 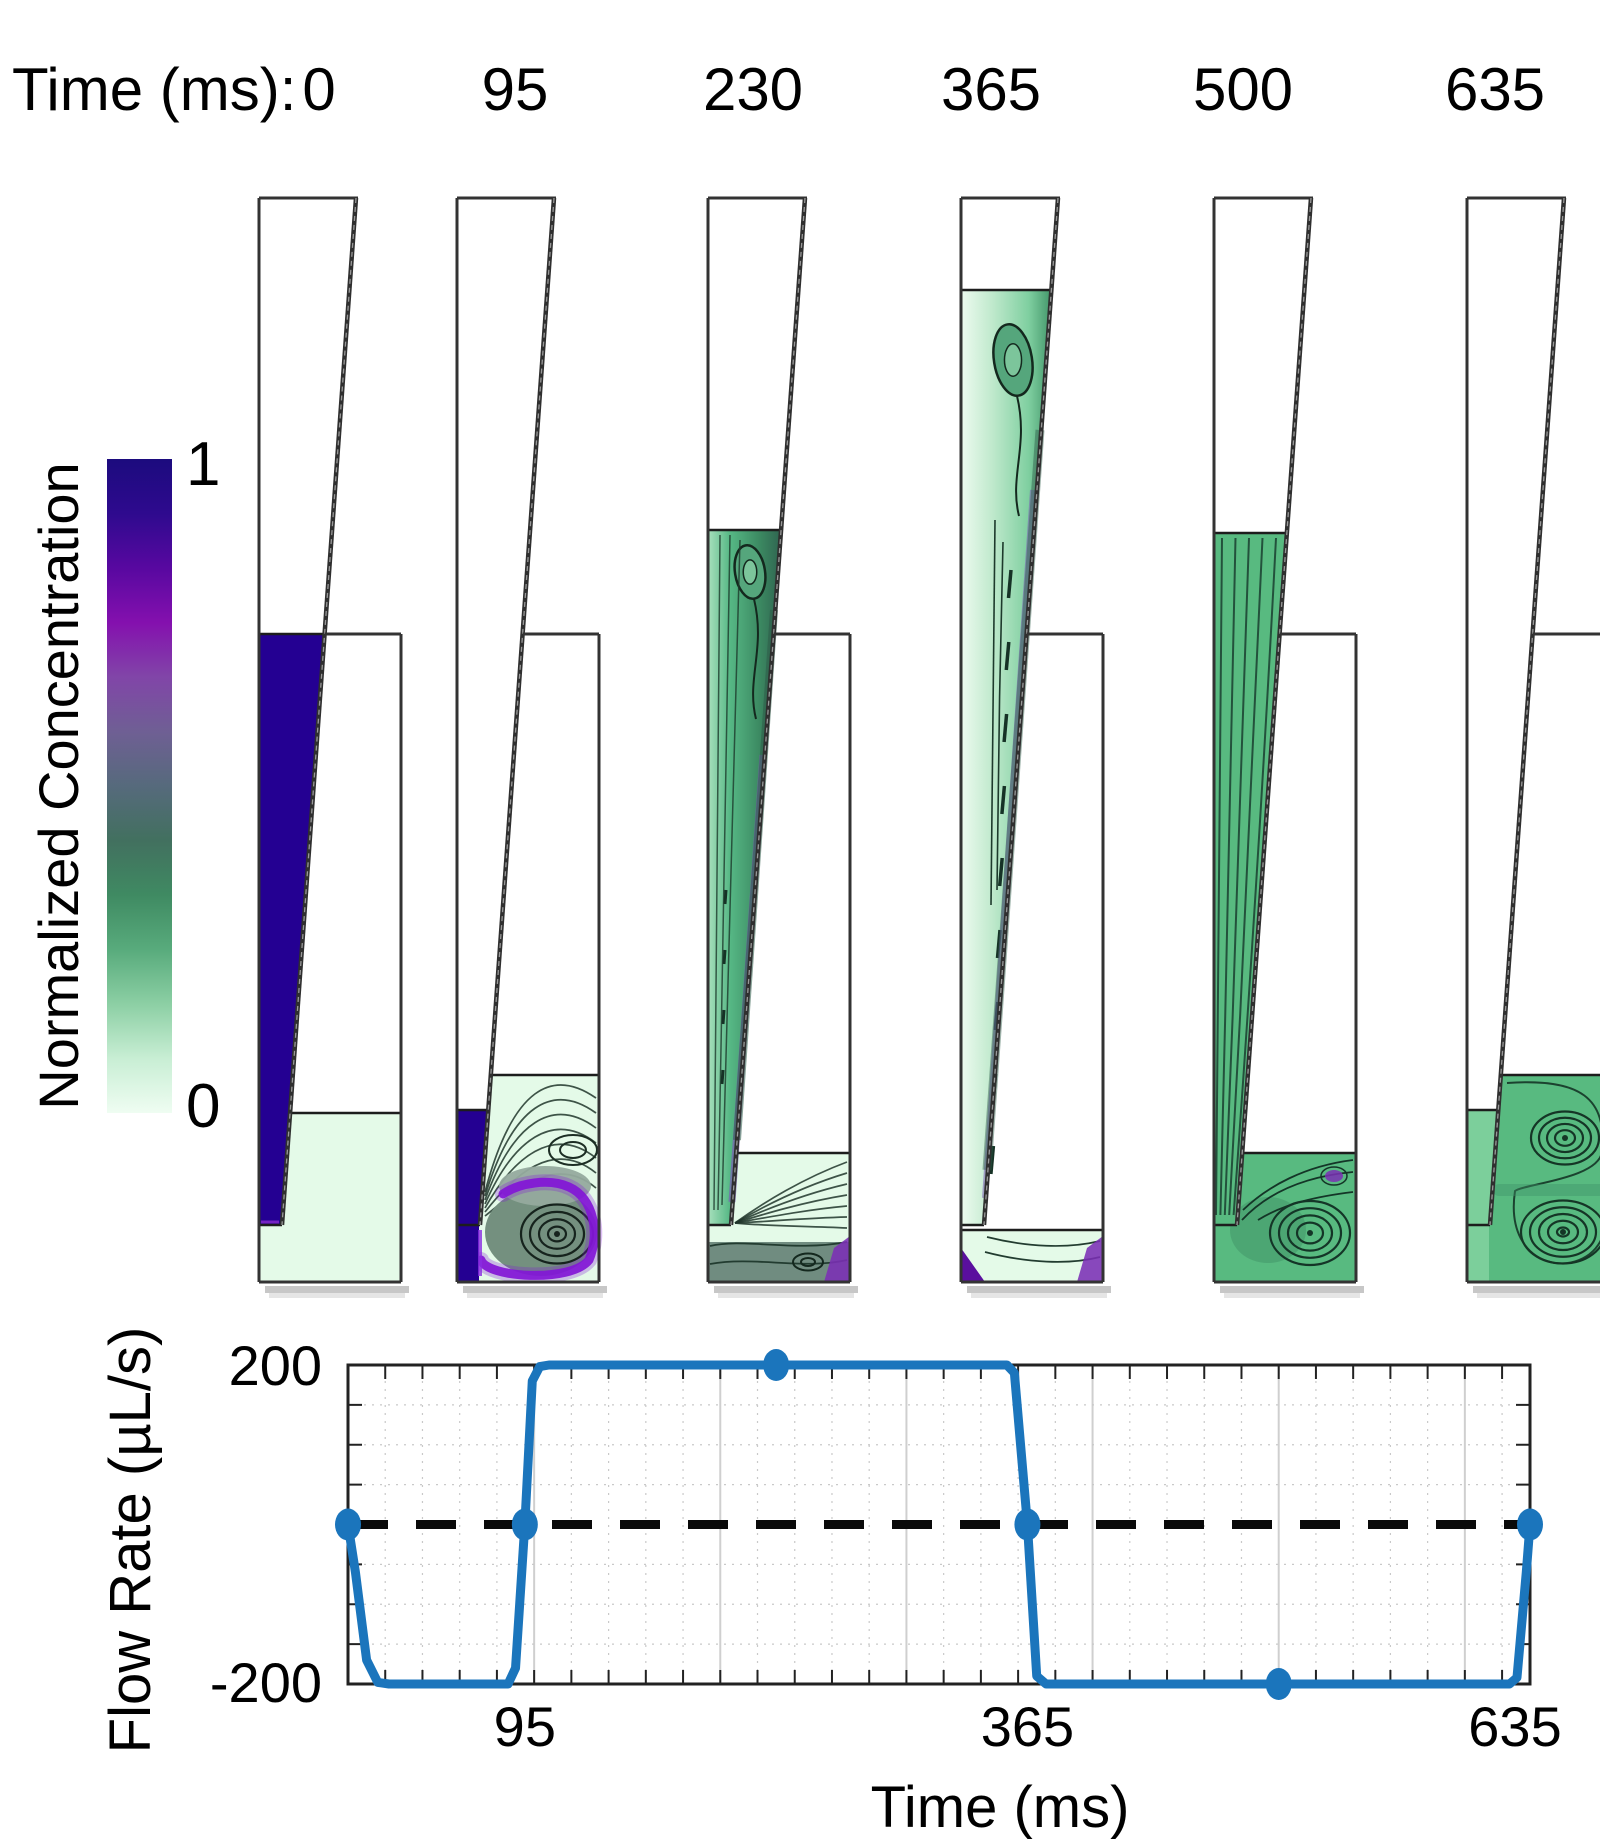 I want to click on colorbar-max-label: 1, so click(x=203, y=464).